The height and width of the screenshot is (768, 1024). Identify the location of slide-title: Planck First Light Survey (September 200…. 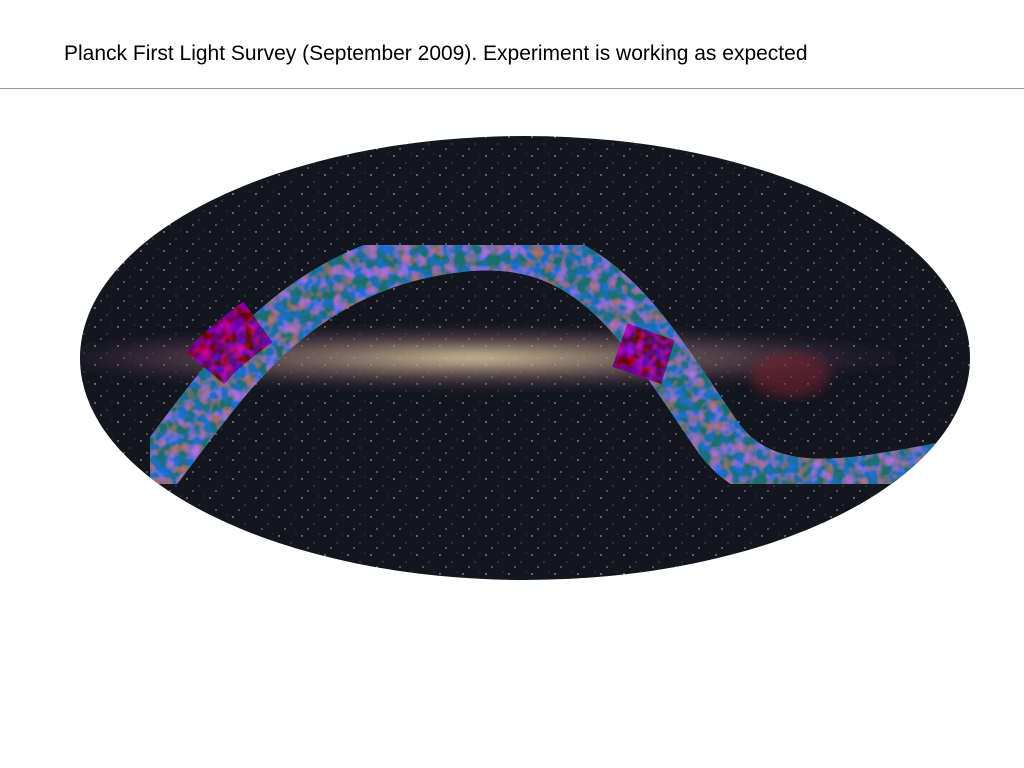
(436, 53).